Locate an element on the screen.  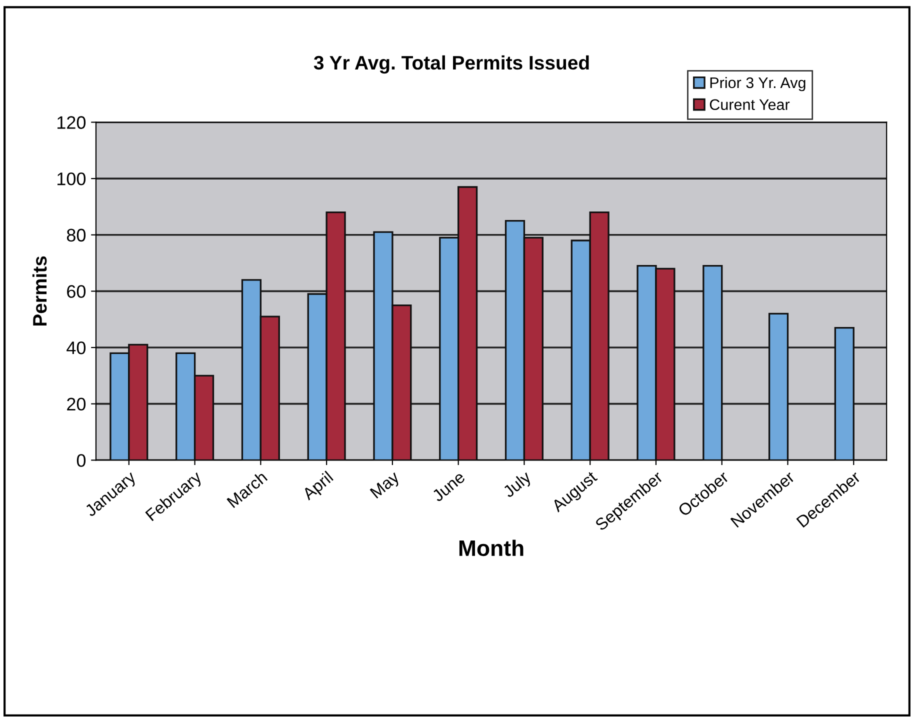
y-axis-title: Permits is located at coordinates (39, 291).